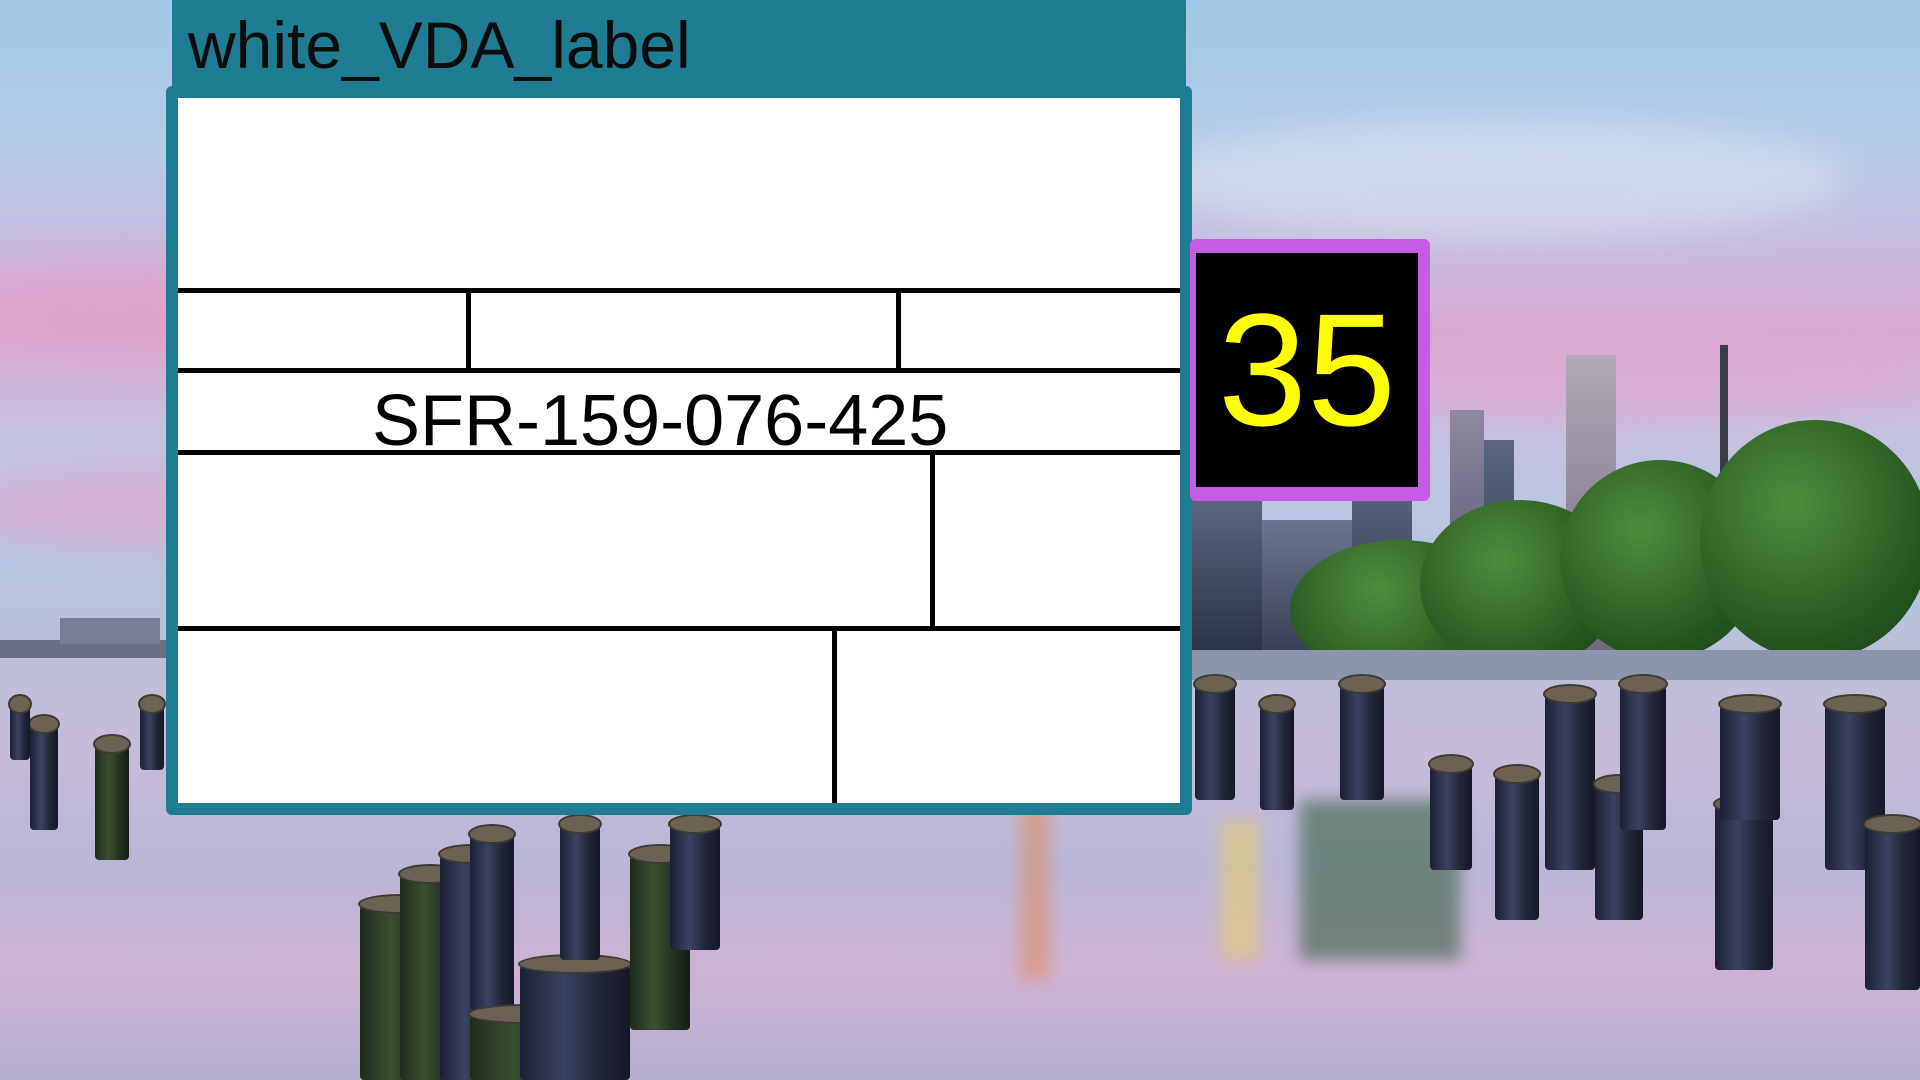  What do you see at coordinates (85, 649) in the screenshot?
I see `distant-shore` at bounding box center [85, 649].